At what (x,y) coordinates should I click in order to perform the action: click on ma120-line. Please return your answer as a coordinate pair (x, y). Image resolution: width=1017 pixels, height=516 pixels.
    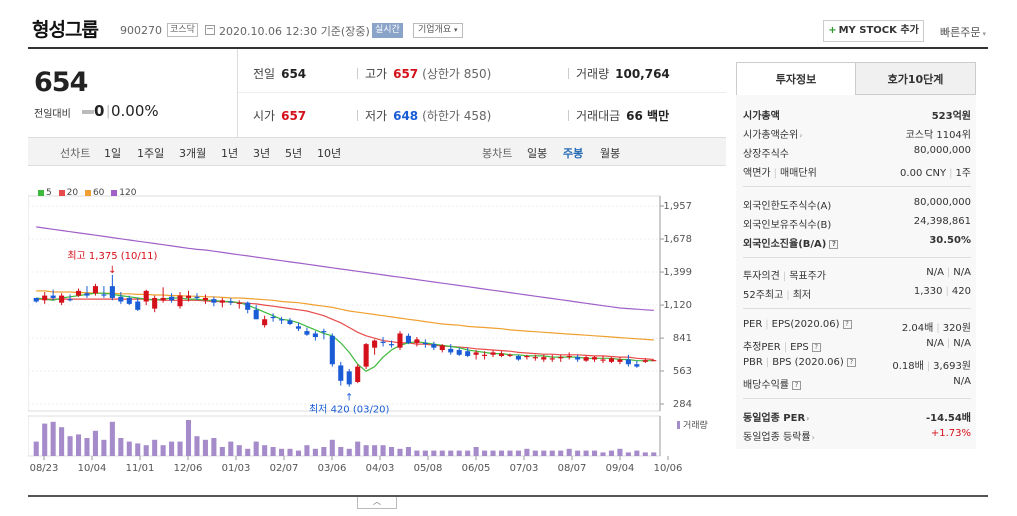
    Looking at the image, I should click on (345, 268).